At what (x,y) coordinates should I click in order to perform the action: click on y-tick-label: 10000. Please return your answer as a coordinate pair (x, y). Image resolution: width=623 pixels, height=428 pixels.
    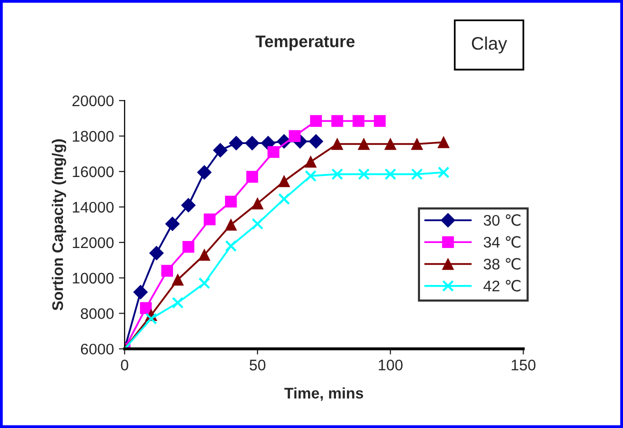
    Looking at the image, I should click on (93, 278).